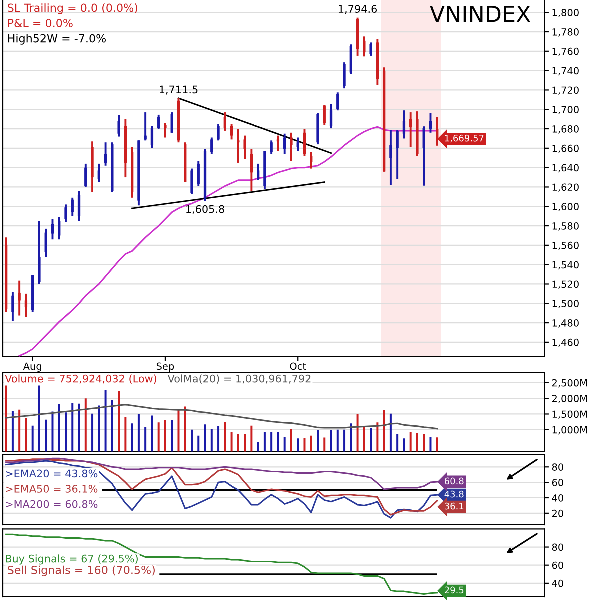 The height and width of the screenshot is (600, 600). Describe the element at coordinates (565, 168) in the screenshot. I see `y-tick-label: 1,640` at that location.